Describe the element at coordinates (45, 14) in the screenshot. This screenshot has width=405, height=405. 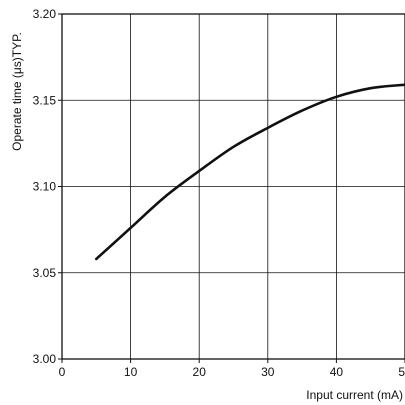
I see `y-tick-label: 3.20` at that location.